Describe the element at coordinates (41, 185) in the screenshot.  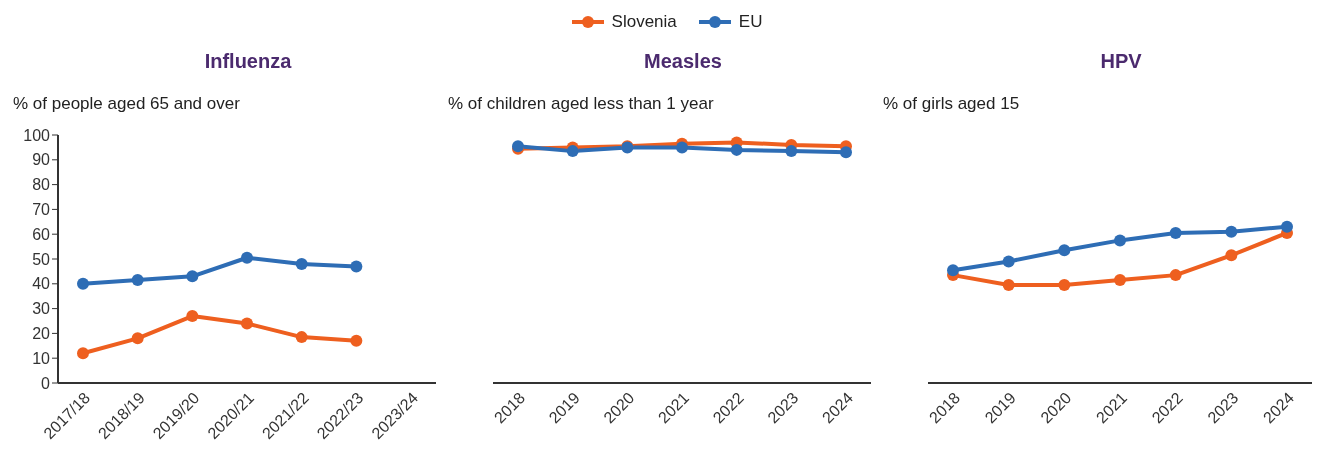
I see `y-tick-label: 80` at that location.